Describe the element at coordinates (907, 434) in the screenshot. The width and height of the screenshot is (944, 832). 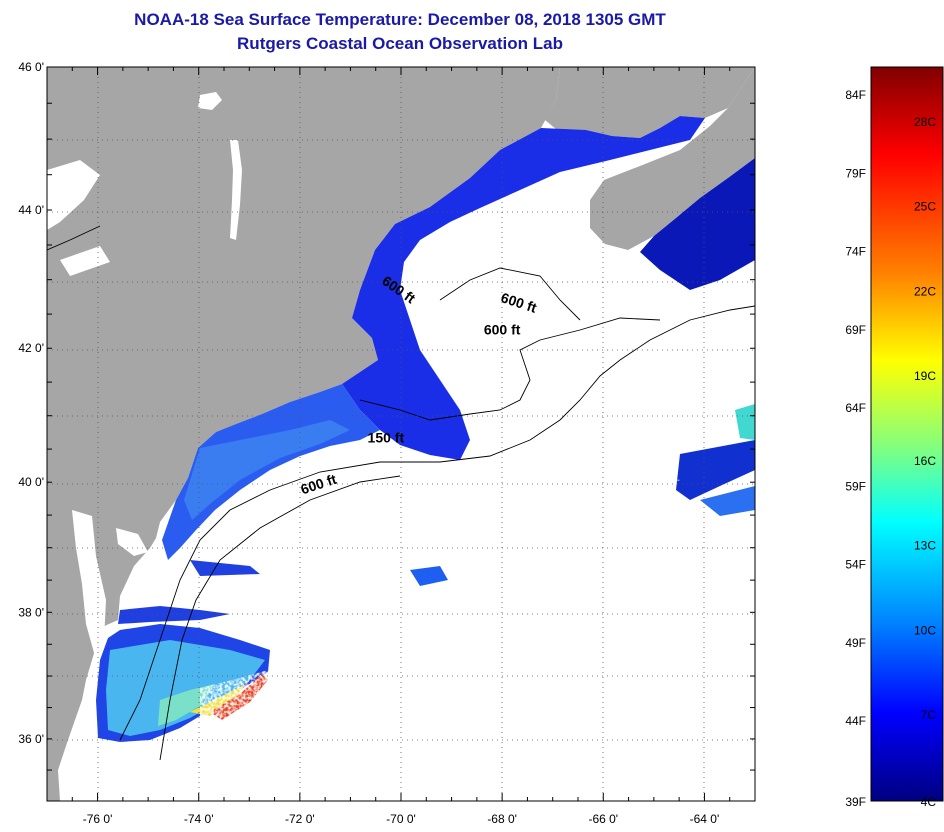
I see `colorbar-gradient` at that location.